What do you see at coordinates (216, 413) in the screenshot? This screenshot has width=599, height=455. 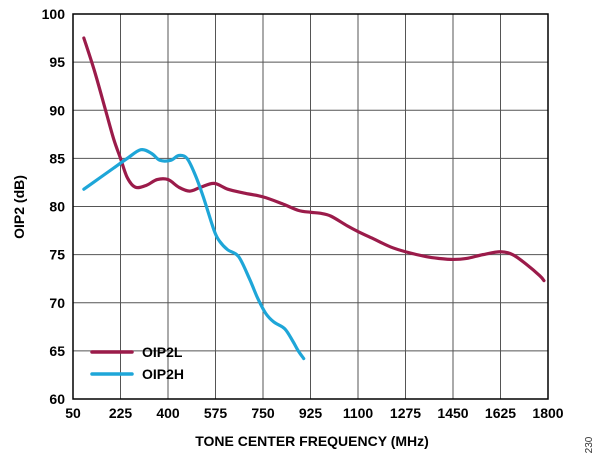 I see `x-tick-label: 575` at bounding box center [216, 413].